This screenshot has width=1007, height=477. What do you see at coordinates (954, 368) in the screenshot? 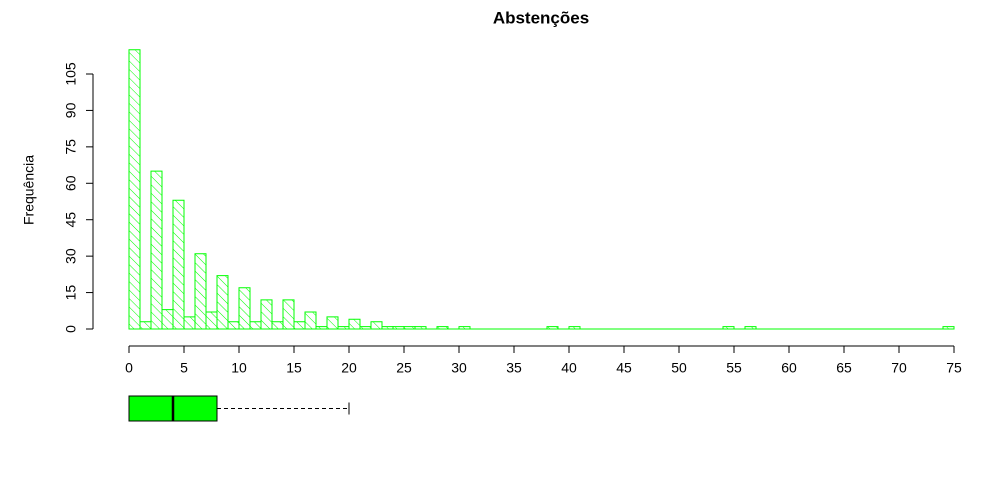
I see `x-tick-label: 75` at bounding box center [954, 368].